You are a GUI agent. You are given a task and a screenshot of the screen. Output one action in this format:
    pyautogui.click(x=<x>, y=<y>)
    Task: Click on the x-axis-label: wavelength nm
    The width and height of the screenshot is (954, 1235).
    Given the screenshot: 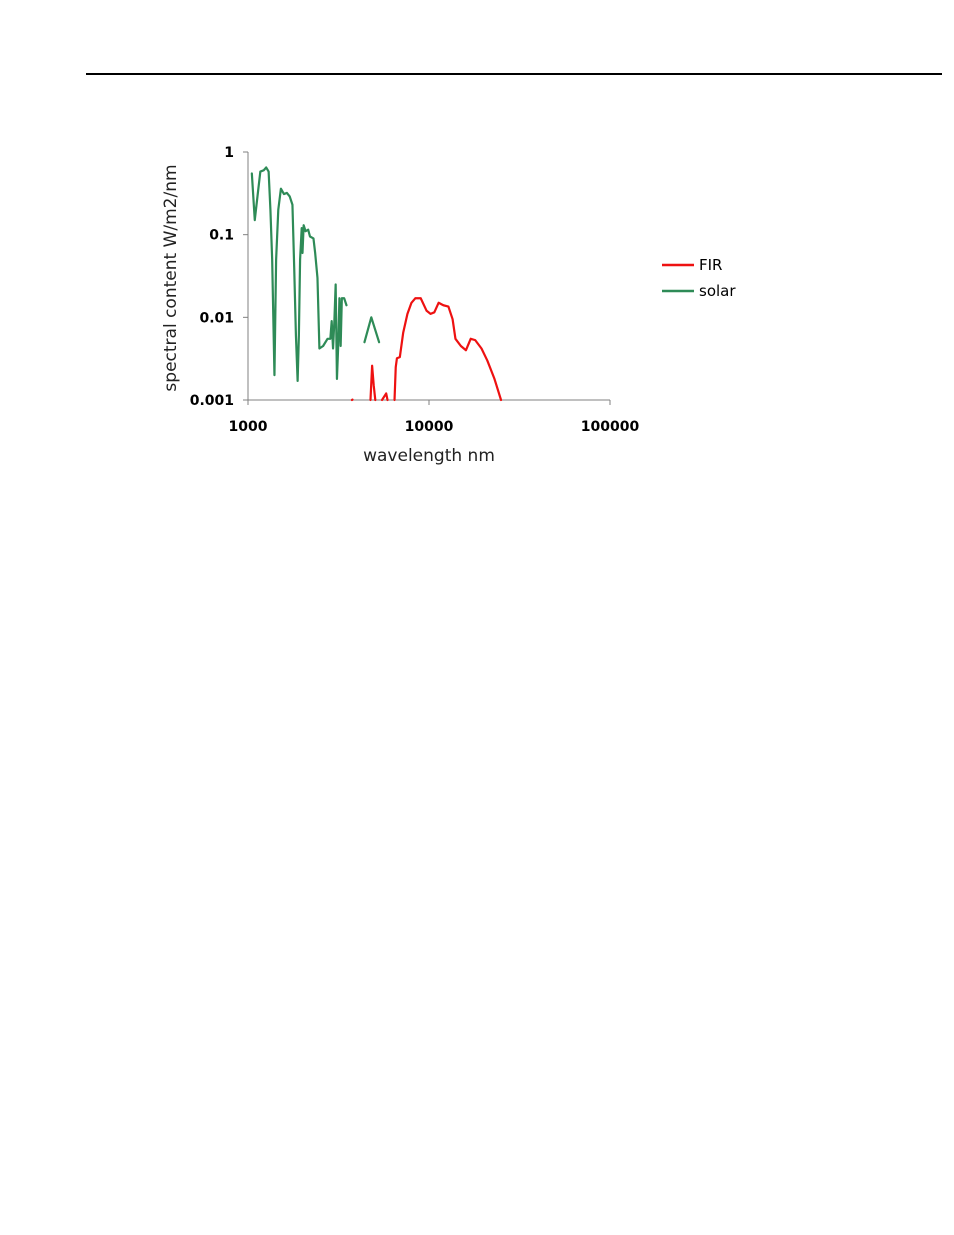 What is the action you would take?
    pyautogui.click(x=429, y=456)
    